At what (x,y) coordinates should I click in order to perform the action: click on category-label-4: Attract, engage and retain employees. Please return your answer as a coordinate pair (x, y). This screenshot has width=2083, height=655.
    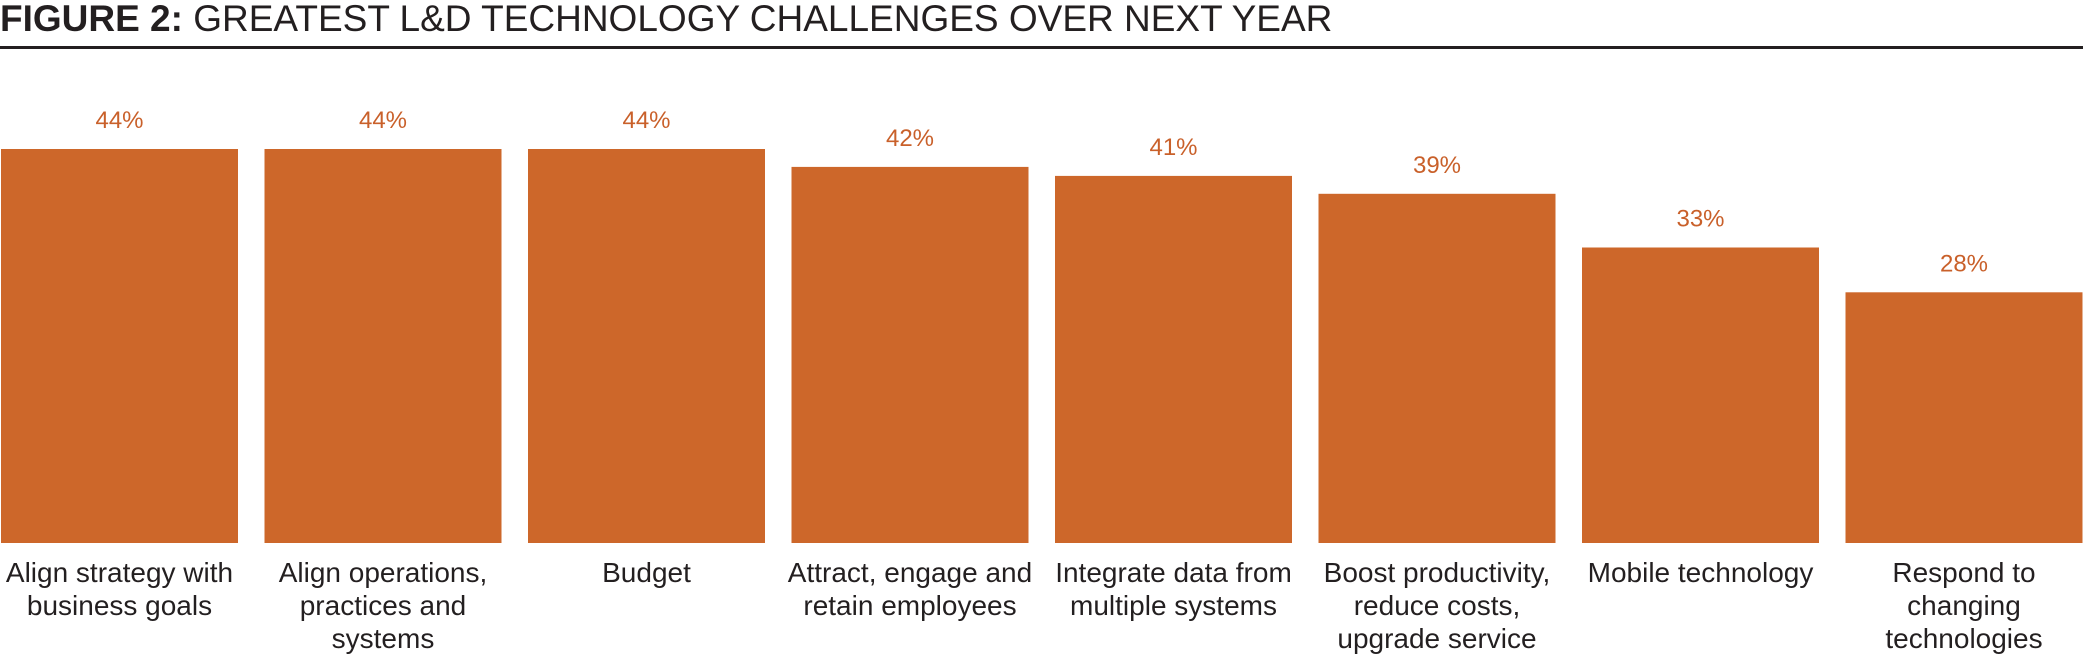
    Looking at the image, I should click on (910, 589).